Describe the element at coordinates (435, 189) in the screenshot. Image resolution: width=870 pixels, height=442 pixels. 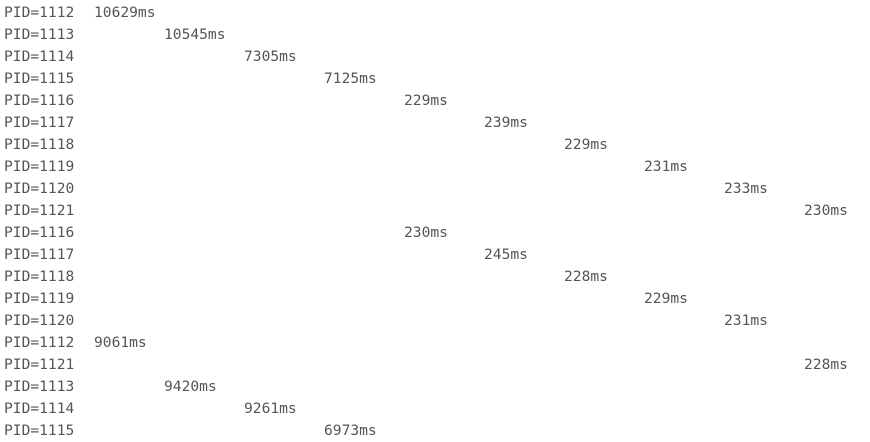
I see `output-line: PID=1120 233ms` at that location.